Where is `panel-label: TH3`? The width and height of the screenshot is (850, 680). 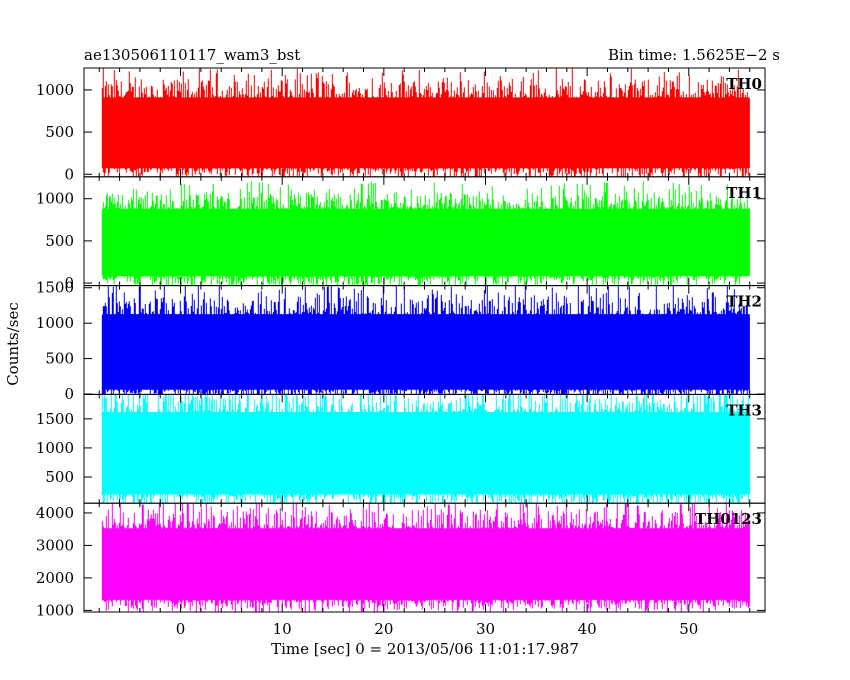
panel-label: TH3 is located at coordinates (744, 410).